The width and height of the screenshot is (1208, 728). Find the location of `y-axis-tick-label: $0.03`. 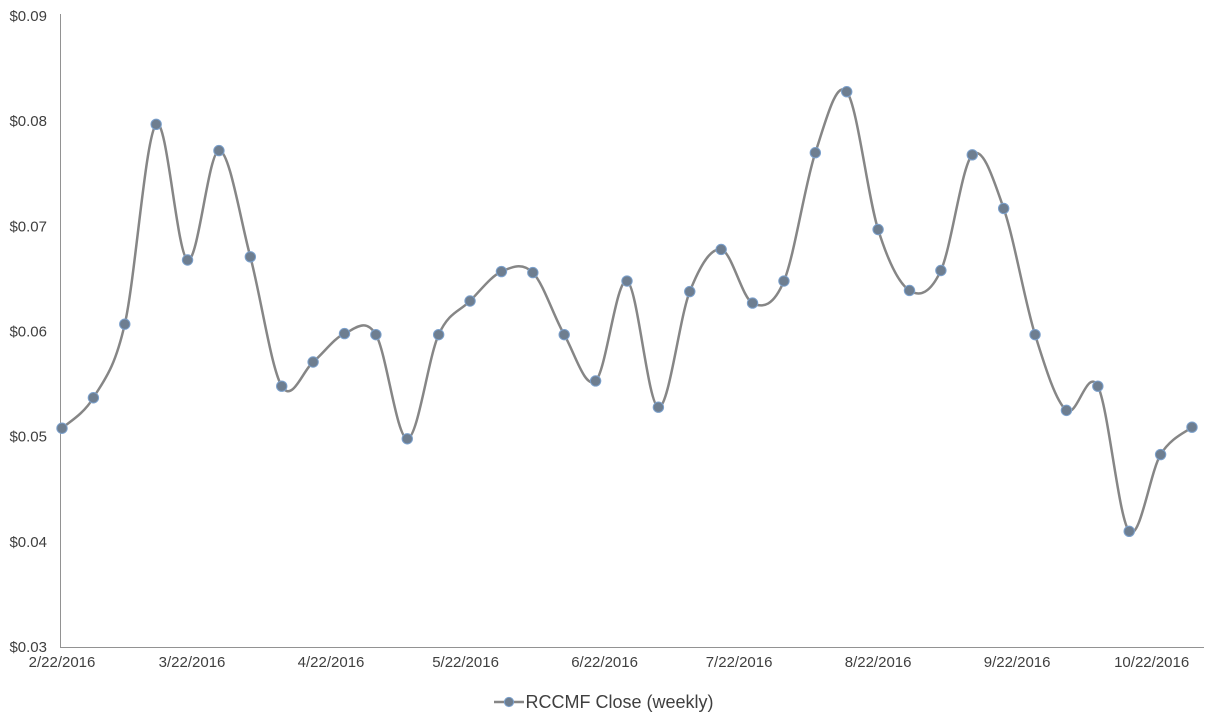

y-axis-tick-label: $0.03 is located at coordinates (28, 647).